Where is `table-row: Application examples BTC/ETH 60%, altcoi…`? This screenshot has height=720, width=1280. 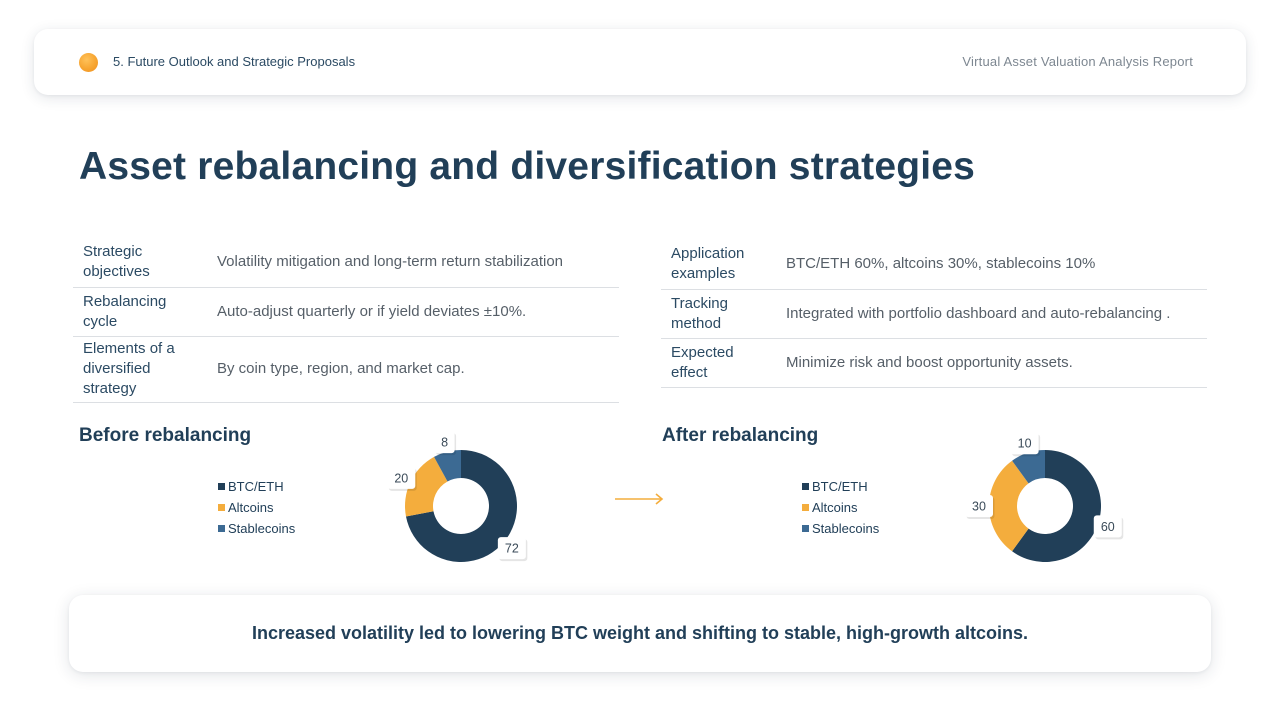
table-row: Application examples BTC/ETH 60%, altcoi… is located at coordinates (934, 265).